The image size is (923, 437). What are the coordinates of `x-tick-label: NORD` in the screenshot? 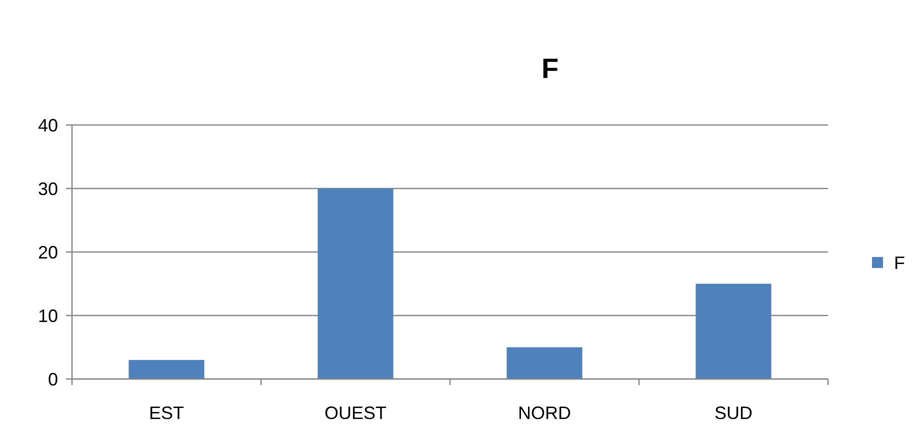 It's located at (544, 413).